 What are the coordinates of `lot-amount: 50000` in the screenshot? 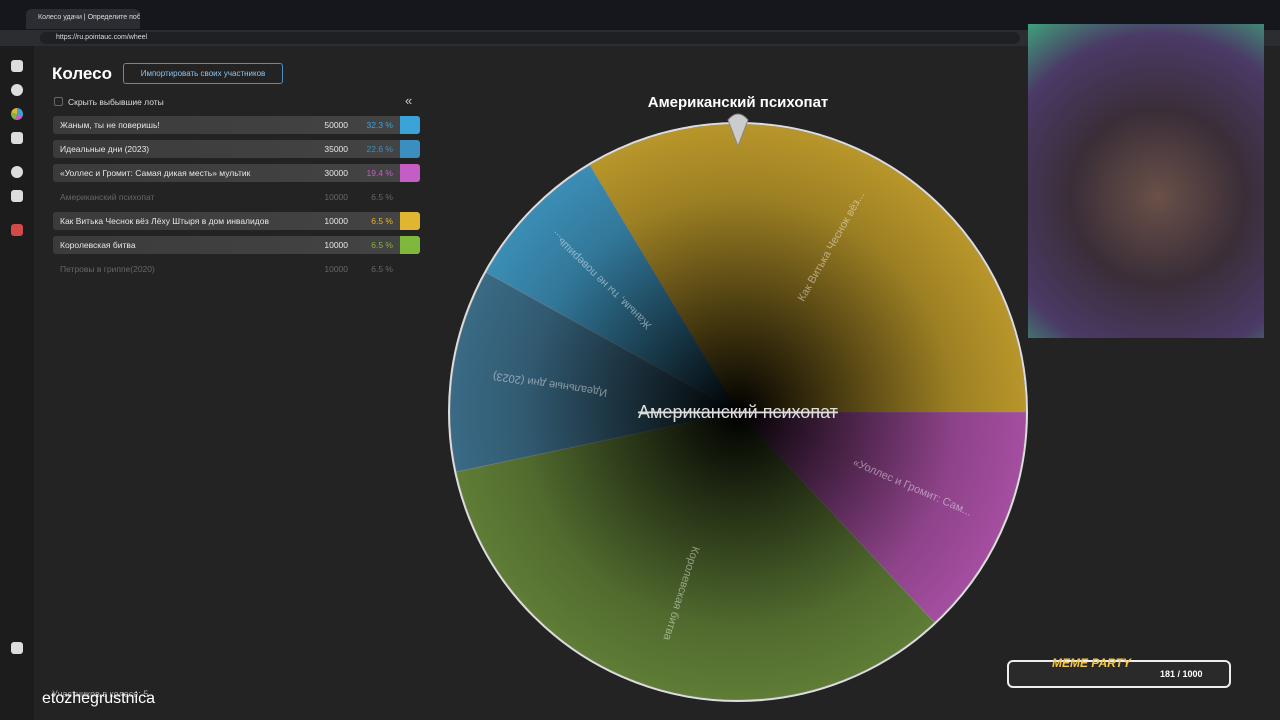 It's located at (336, 125).